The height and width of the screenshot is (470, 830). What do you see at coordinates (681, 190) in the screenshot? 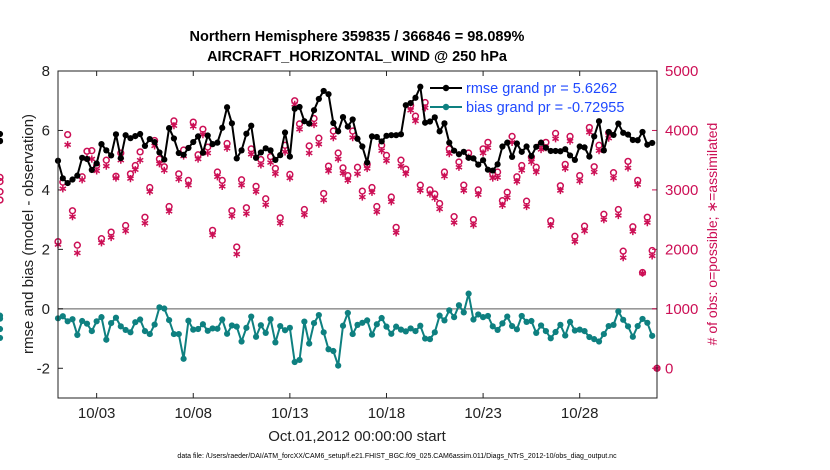
I see `right-y-tick-label: 3000` at bounding box center [681, 190].